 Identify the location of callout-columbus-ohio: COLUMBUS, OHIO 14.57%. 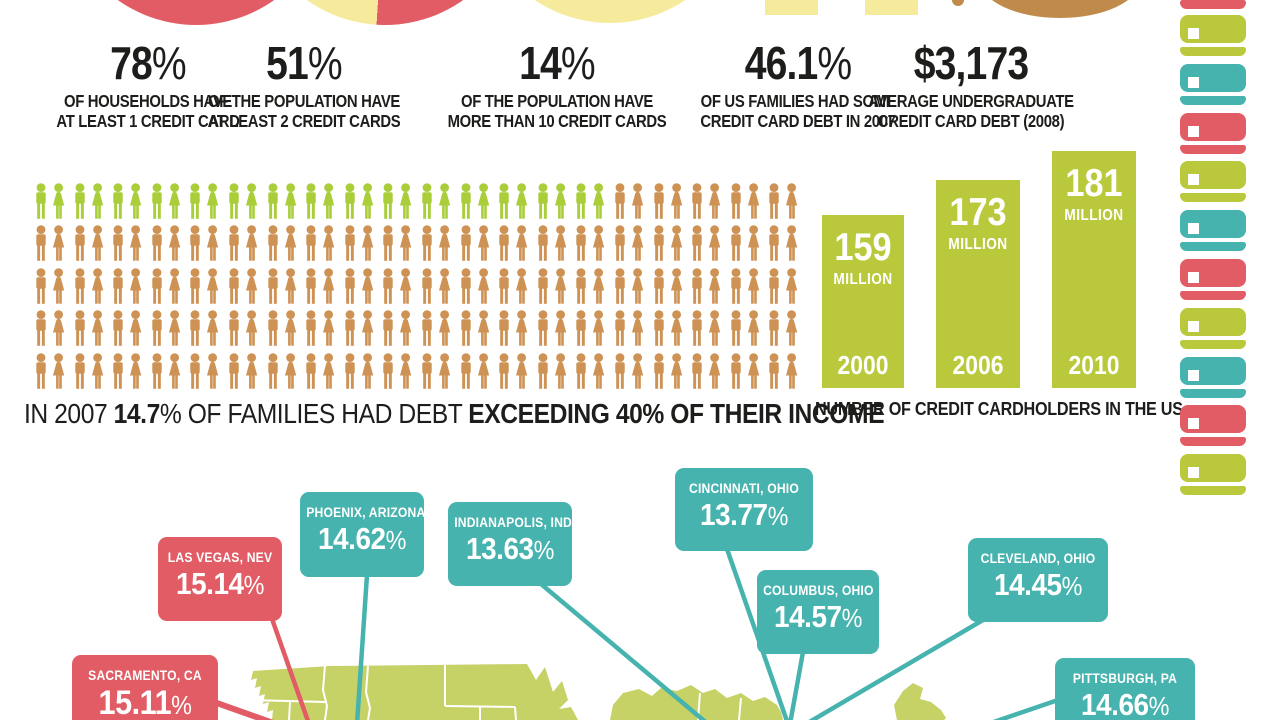
(818, 612).